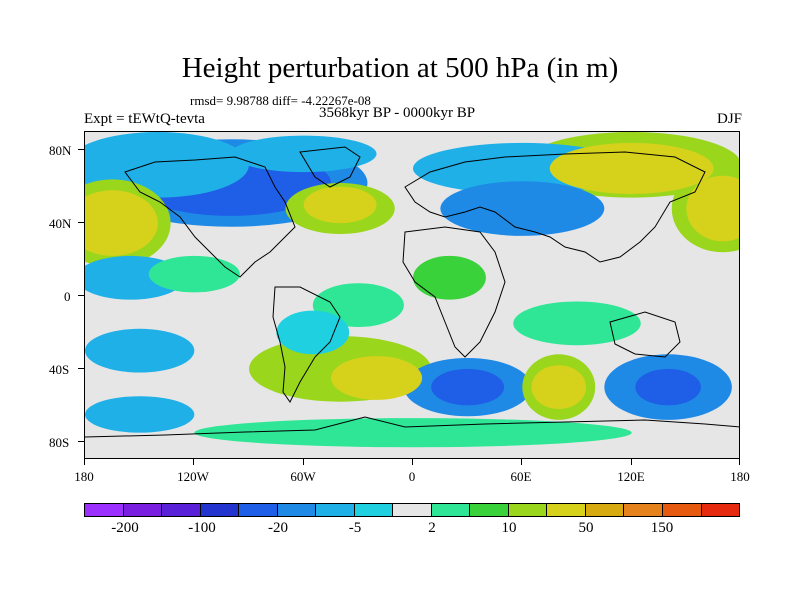 This screenshot has height=600, width=800. What do you see at coordinates (202, 528) in the screenshot?
I see `colorbar-label: -100` at bounding box center [202, 528].